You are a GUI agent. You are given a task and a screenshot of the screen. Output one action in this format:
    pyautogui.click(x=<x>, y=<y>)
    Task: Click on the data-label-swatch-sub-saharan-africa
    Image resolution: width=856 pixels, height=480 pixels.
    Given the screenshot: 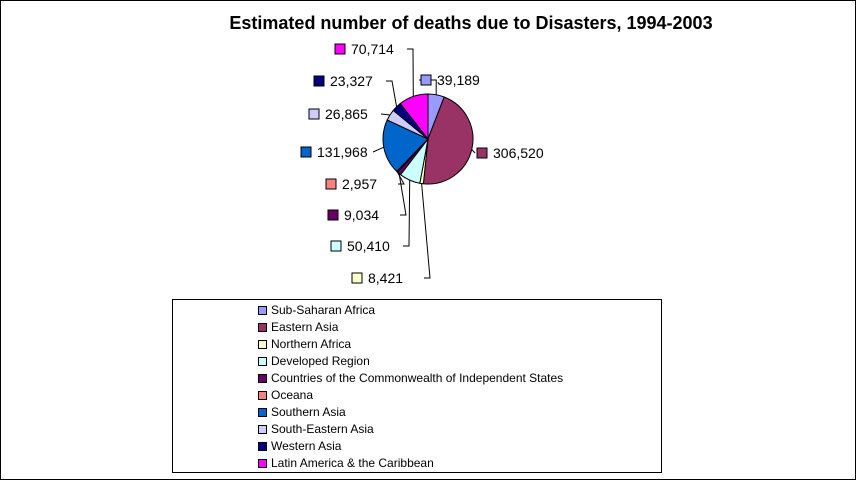 What is the action you would take?
    pyautogui.click(x=426, y=80)
    